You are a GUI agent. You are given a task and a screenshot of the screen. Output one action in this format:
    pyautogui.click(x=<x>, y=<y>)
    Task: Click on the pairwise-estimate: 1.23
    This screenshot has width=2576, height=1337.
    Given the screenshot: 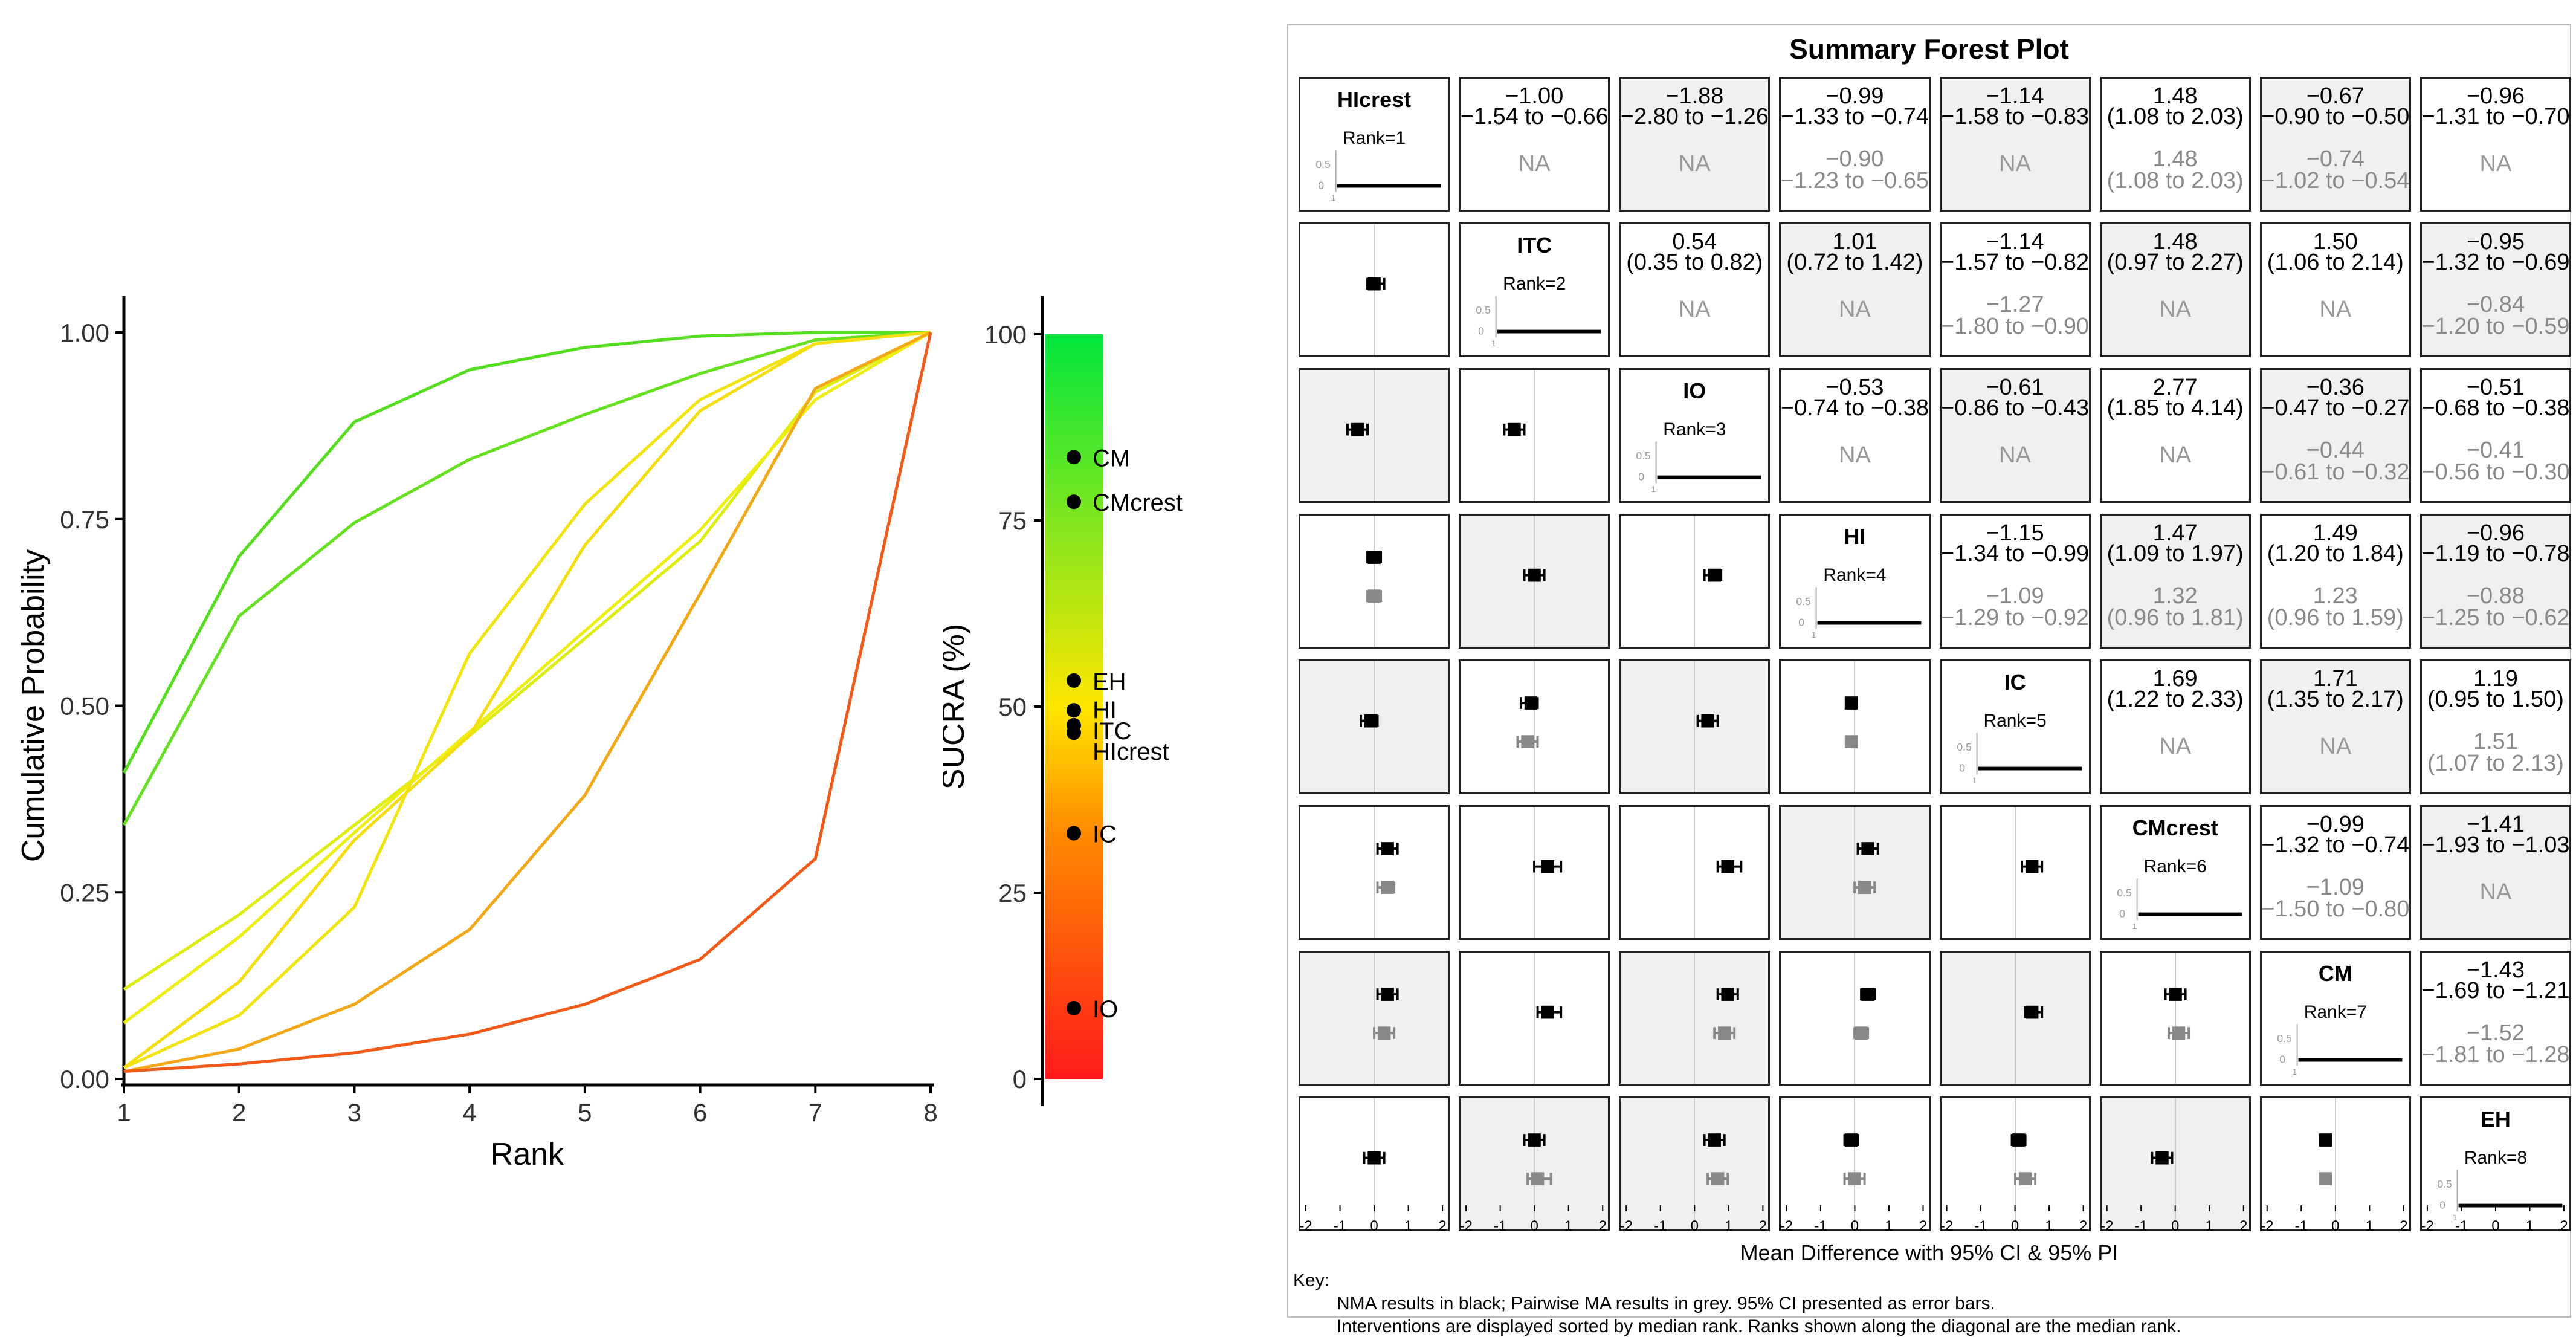 What is the action you would take?
    pyautogui.click(x=2336, y=596)
    